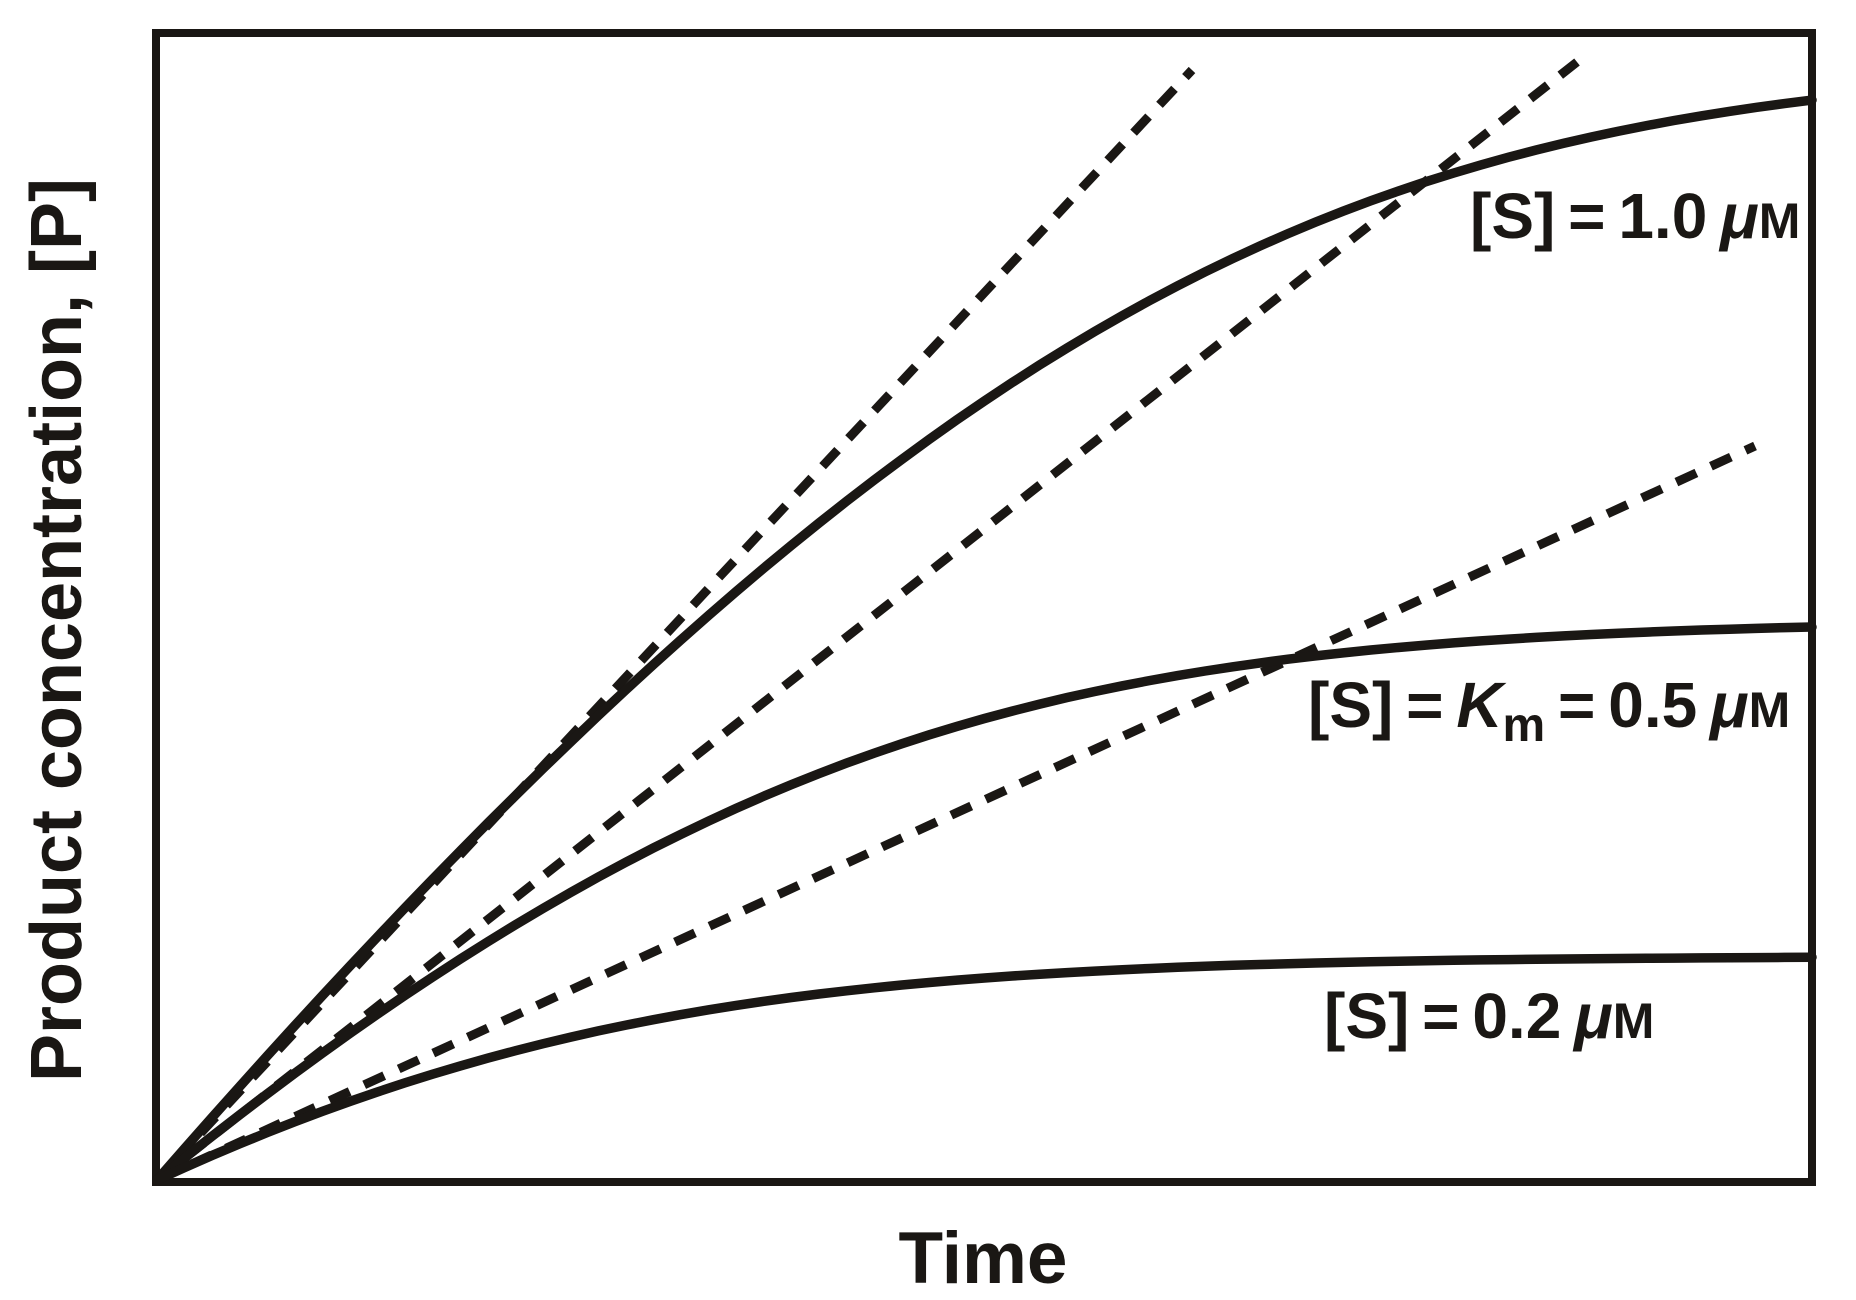 The image size is (1856, 1300). What do you see at coordinates (57, 630) in the screenshot?
I see `svg-text: Product concentration, [P]` at bounding box center [57, 630].